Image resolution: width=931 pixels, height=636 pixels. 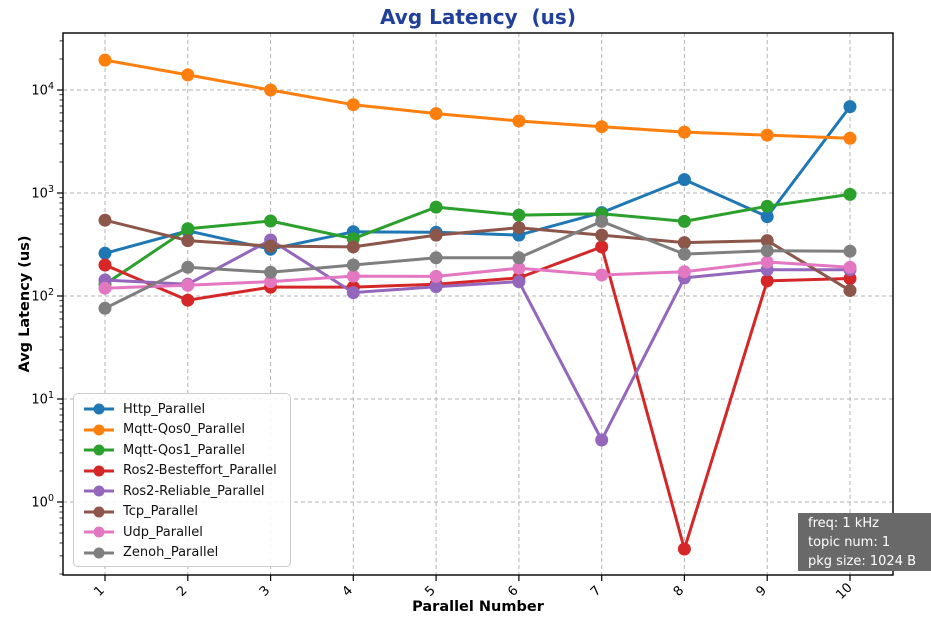 I want to click on legend-label: Mqtt-Qos1_Parallel, so click(x=184, y=450).